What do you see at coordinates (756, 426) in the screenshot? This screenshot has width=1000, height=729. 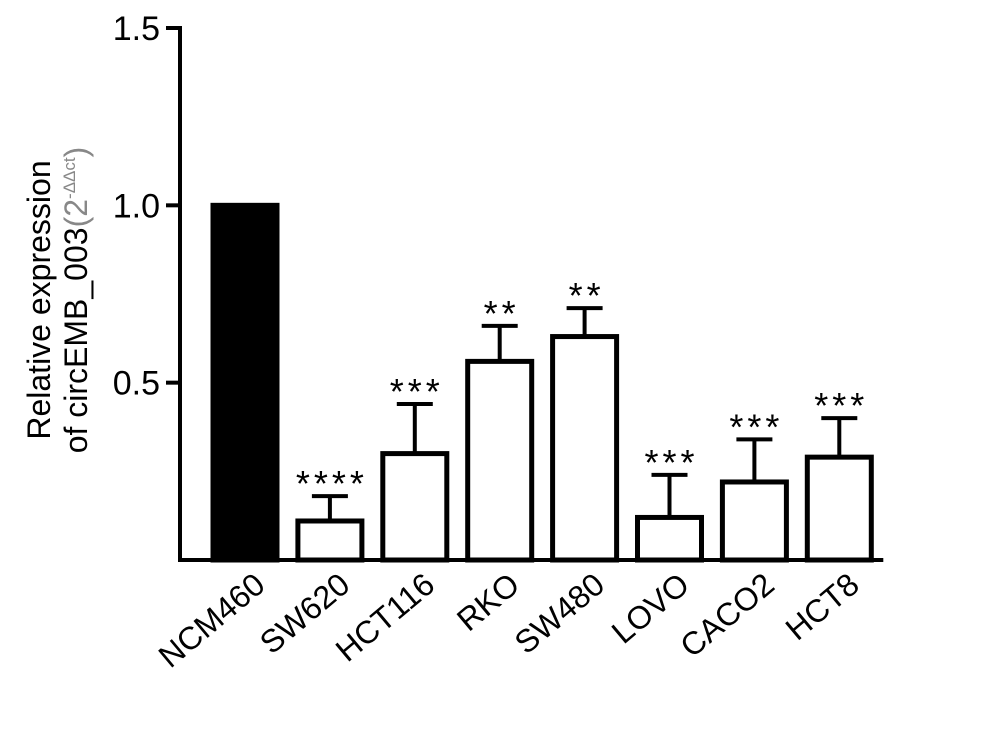 I see `significance-label-caco2: ***` at bounding box center [756, 426].